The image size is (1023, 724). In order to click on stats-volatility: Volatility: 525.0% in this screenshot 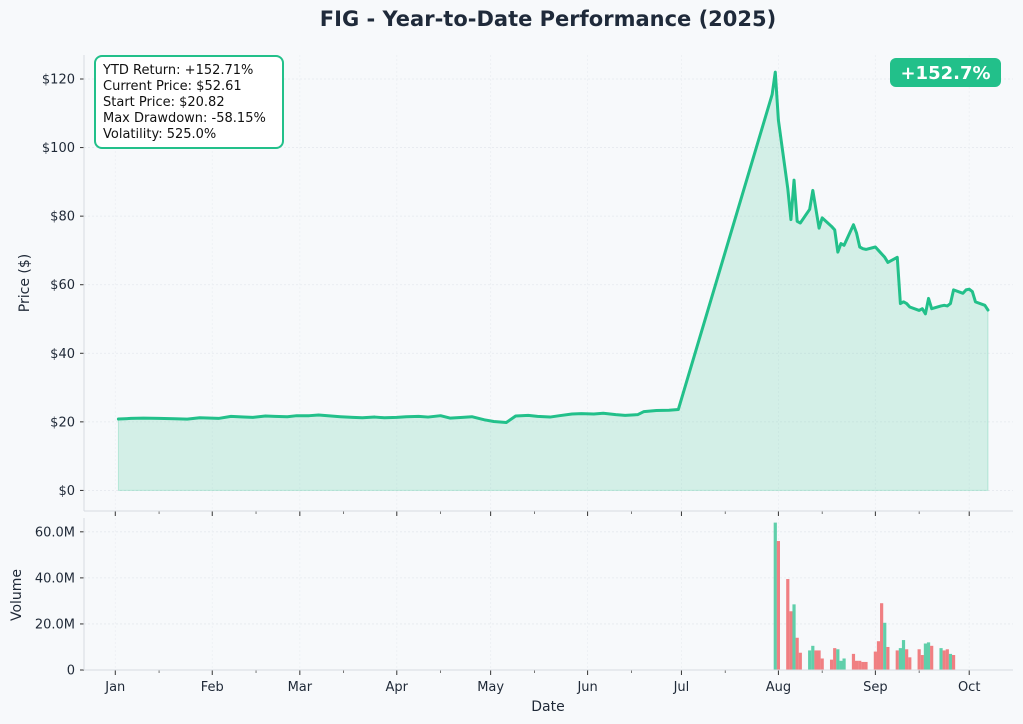, I will do `click(159, 134)`.